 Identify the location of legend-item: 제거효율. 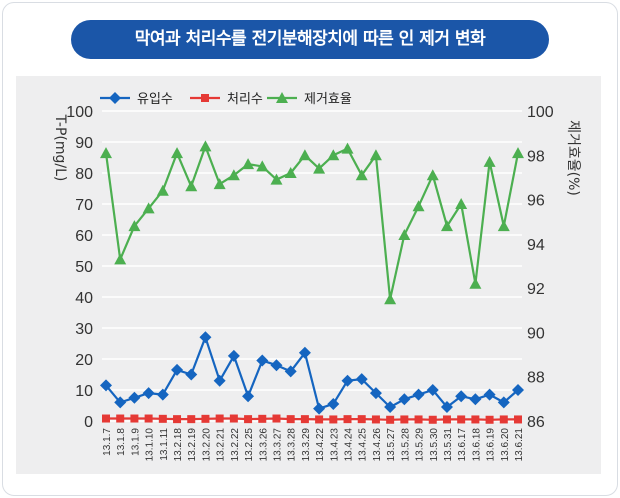
(309, 99).